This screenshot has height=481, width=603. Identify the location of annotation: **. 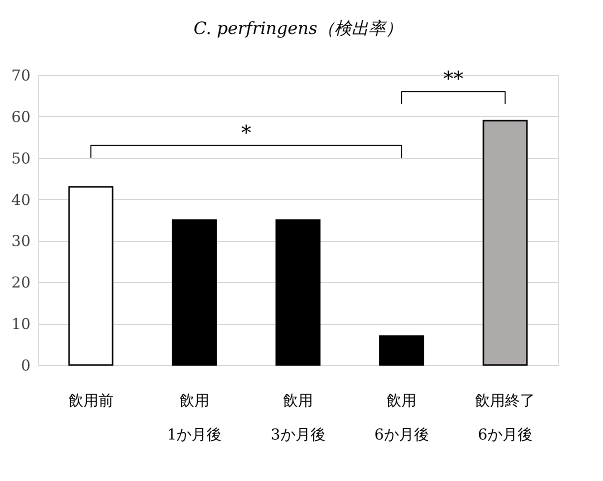
(453, 78).